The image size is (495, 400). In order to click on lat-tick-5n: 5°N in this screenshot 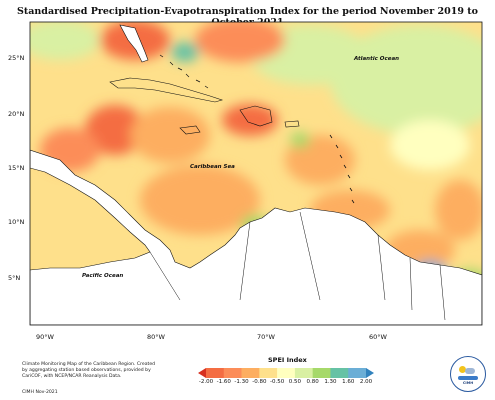, I will do `click(14, 278)`.